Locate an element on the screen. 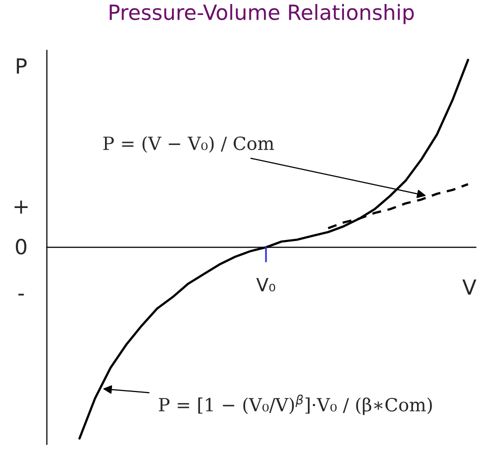  y-axis-title: P is located at coordinates (21, 66).